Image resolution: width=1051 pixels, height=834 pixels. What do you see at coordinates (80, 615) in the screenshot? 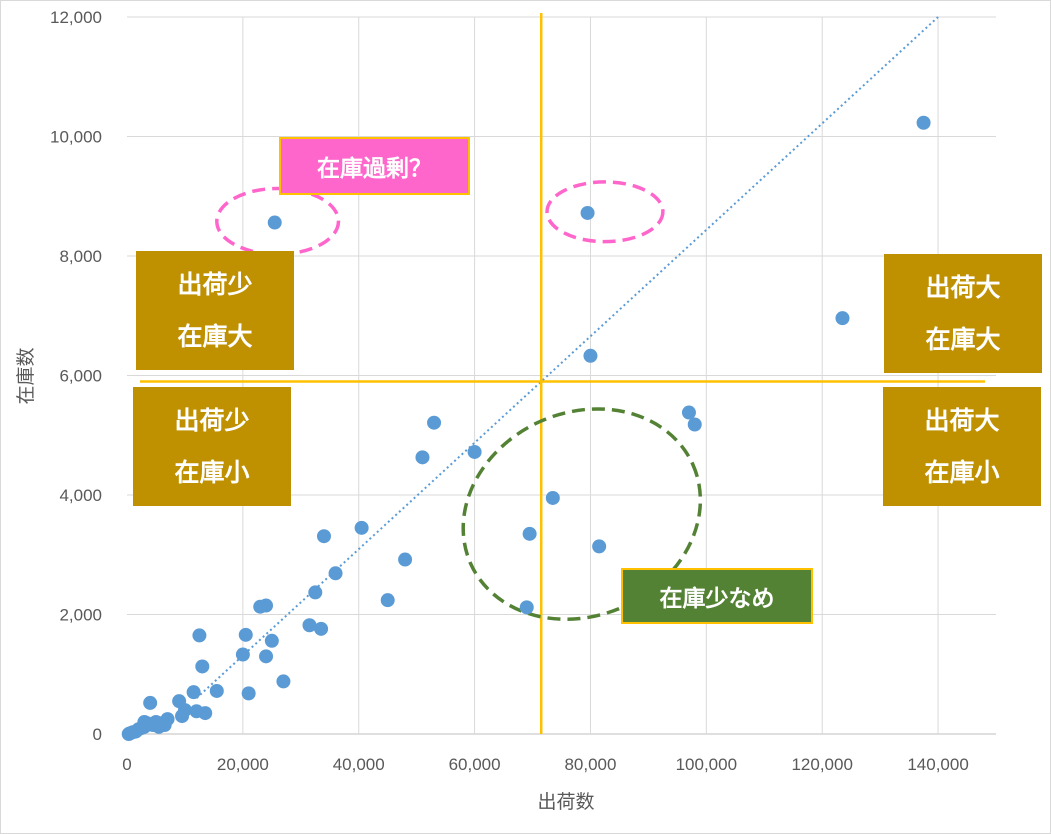
I see `y-tick-label: 2,000` at bounding box center [80, 615].